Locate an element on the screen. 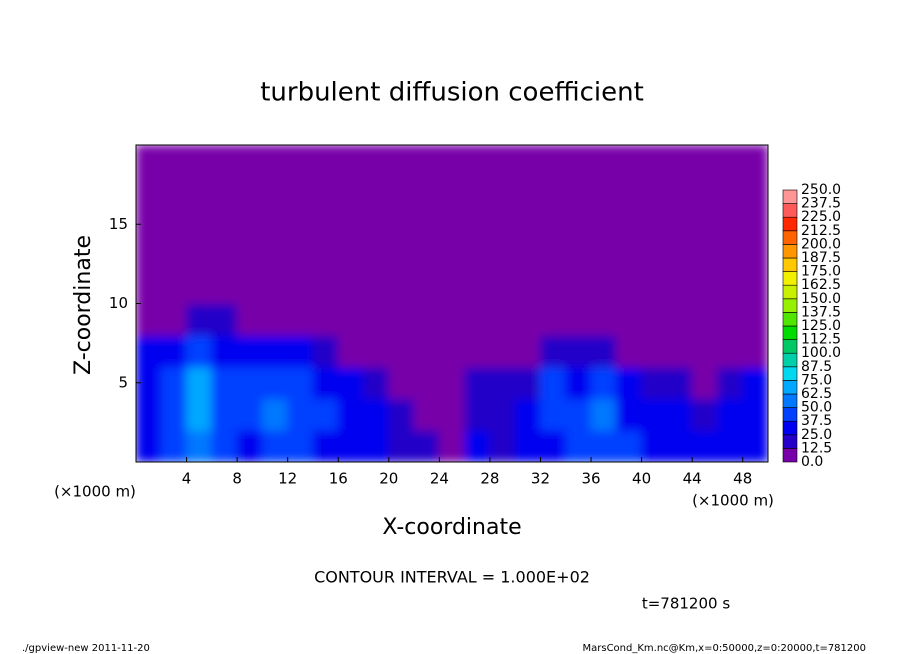  colorbar-label: 250.0 is located at coordinates (821, 190).